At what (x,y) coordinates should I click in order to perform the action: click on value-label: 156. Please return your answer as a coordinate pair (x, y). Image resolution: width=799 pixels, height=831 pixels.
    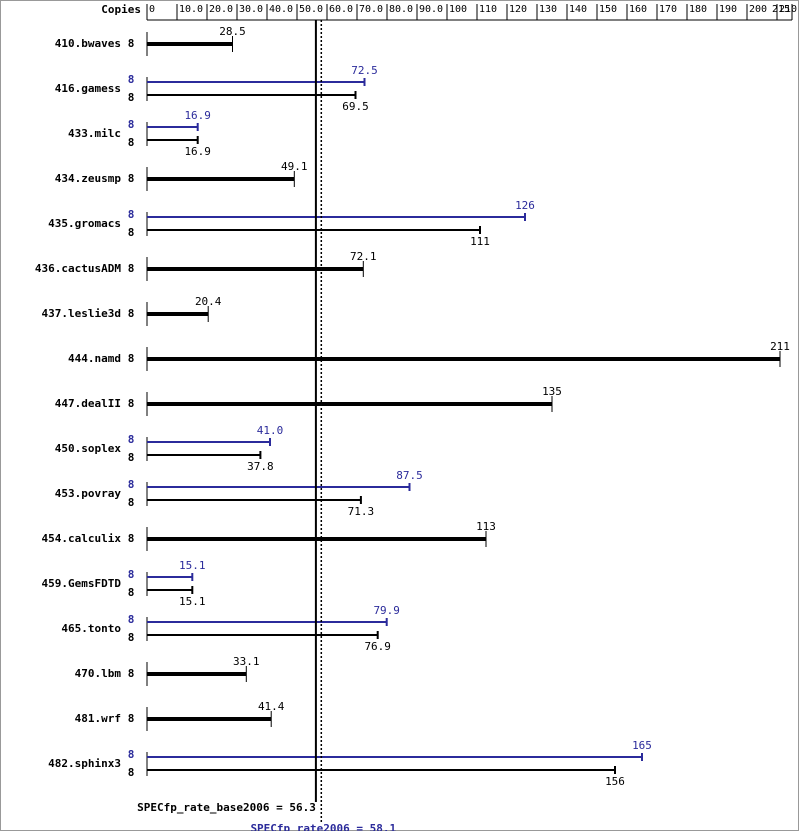
    Looking at the image, I should click on (615, 781).